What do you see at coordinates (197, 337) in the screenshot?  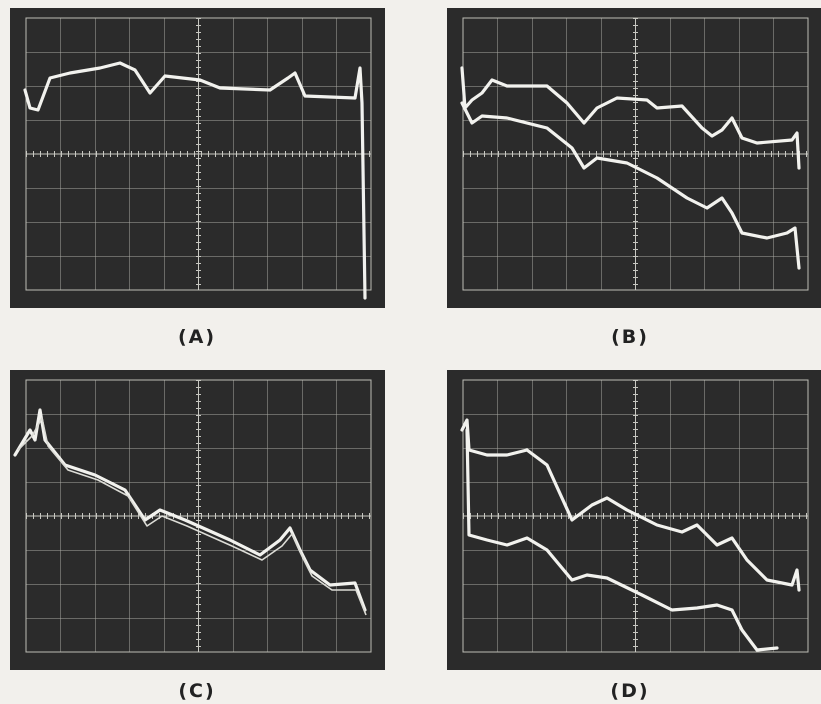 I see `panel-label: (A)` at bounding box center [197, 337].